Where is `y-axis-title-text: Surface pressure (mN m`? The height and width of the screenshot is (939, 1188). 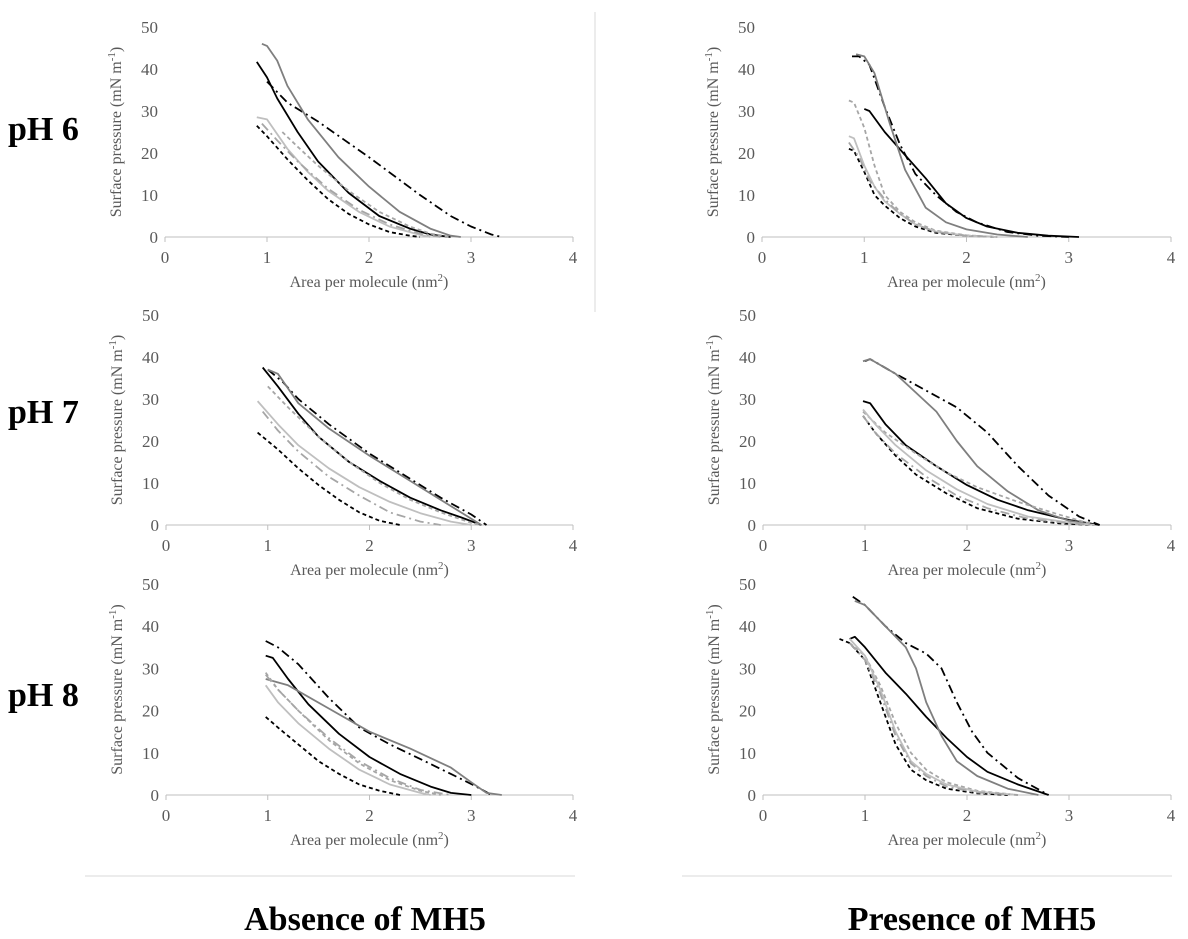
y-axis-title-text: Surface pressure (mN m is located at coordinates (117, 696).